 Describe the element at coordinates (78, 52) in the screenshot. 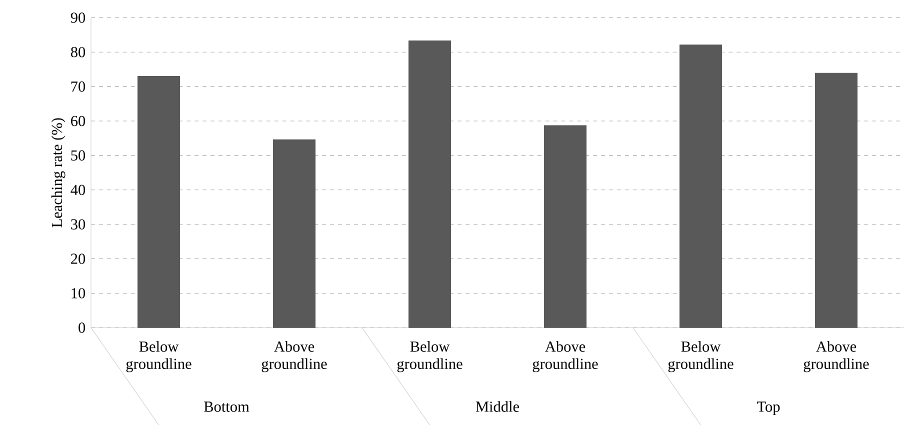

I see `y-tick-label: 80` at that location.